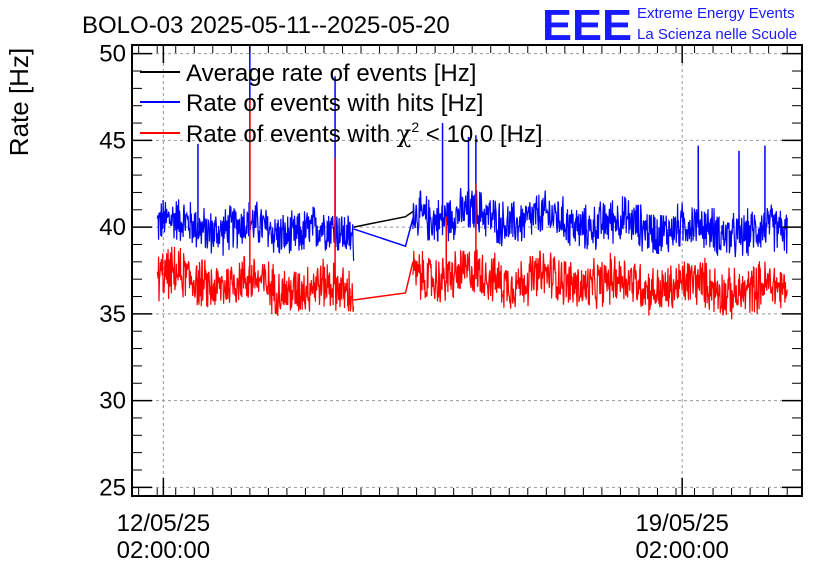  What do you see at coordinates (266, 25) in the screenshot?
I see `chart-title: BOLO-03 2025-05-11--2025-05-20` at bounding box center [266, 25].